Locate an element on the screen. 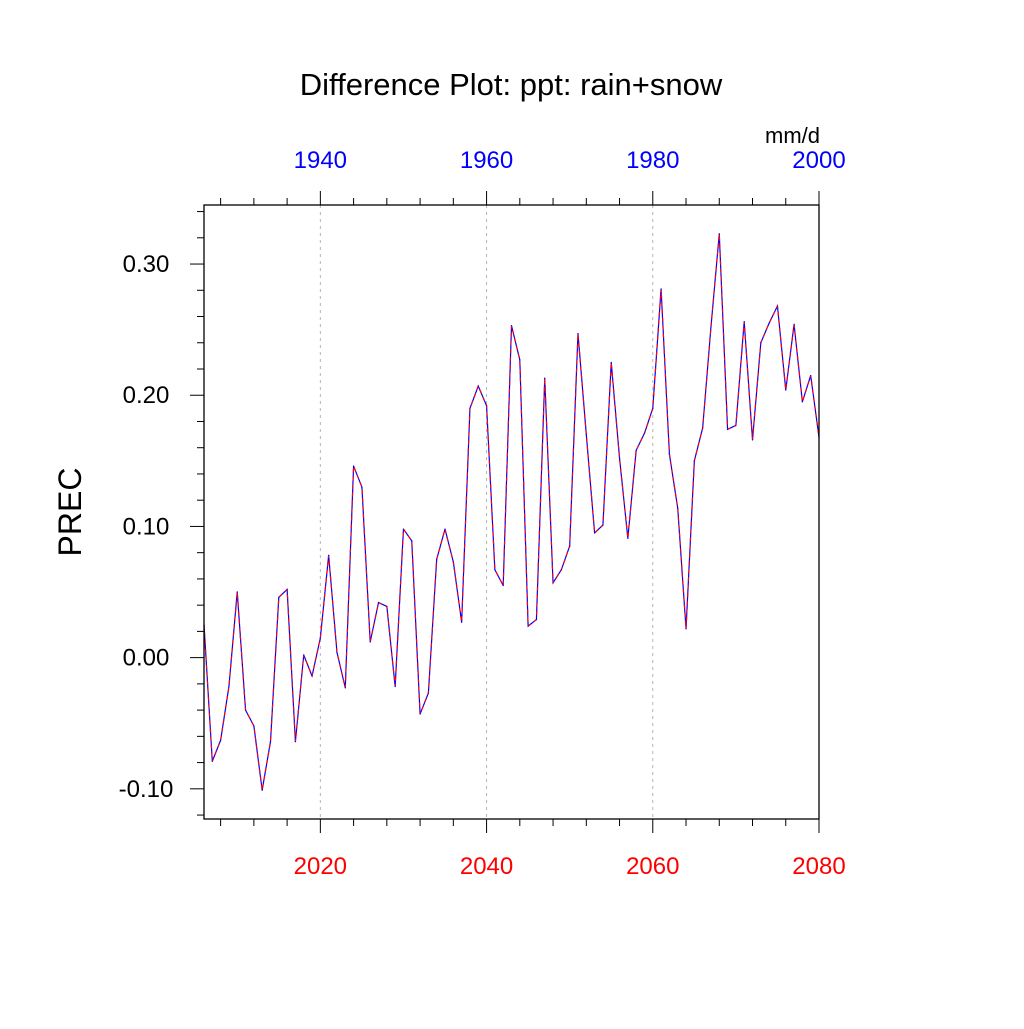 The height and width of the screenshot is (1029, 1024). y-axis-label: PREC is located at coordinates (70, 512).